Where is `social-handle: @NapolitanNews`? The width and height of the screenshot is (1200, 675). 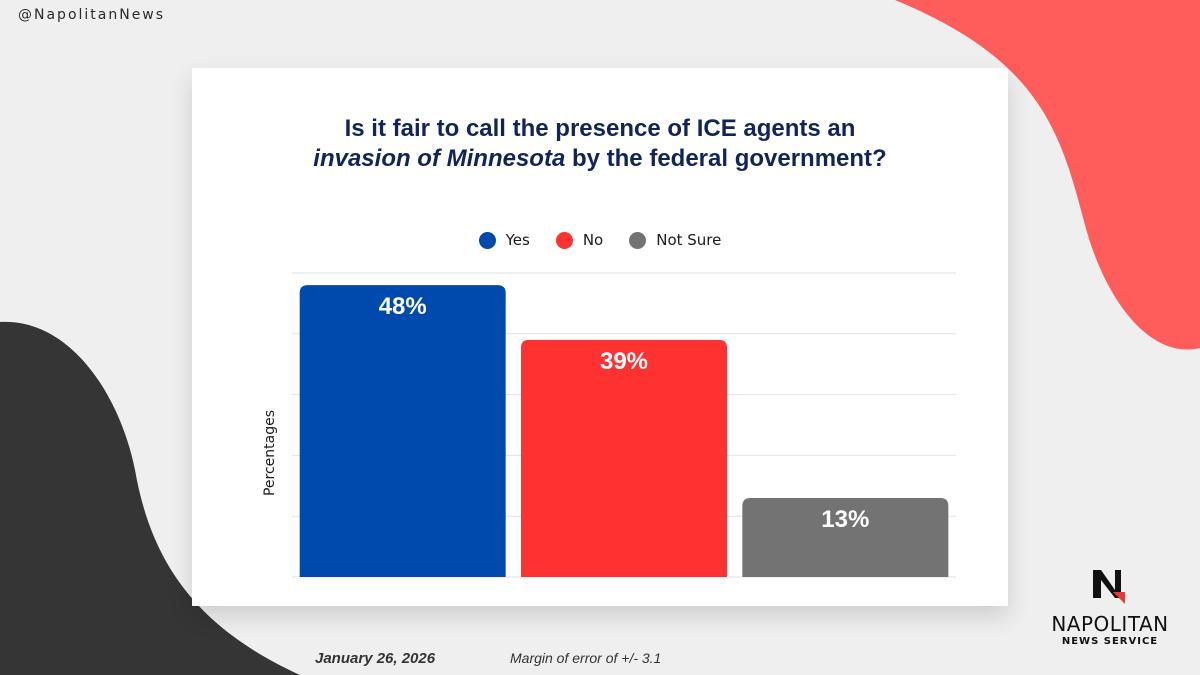
social-handle: @NapolitanNews is located at coordinates (92, 15).